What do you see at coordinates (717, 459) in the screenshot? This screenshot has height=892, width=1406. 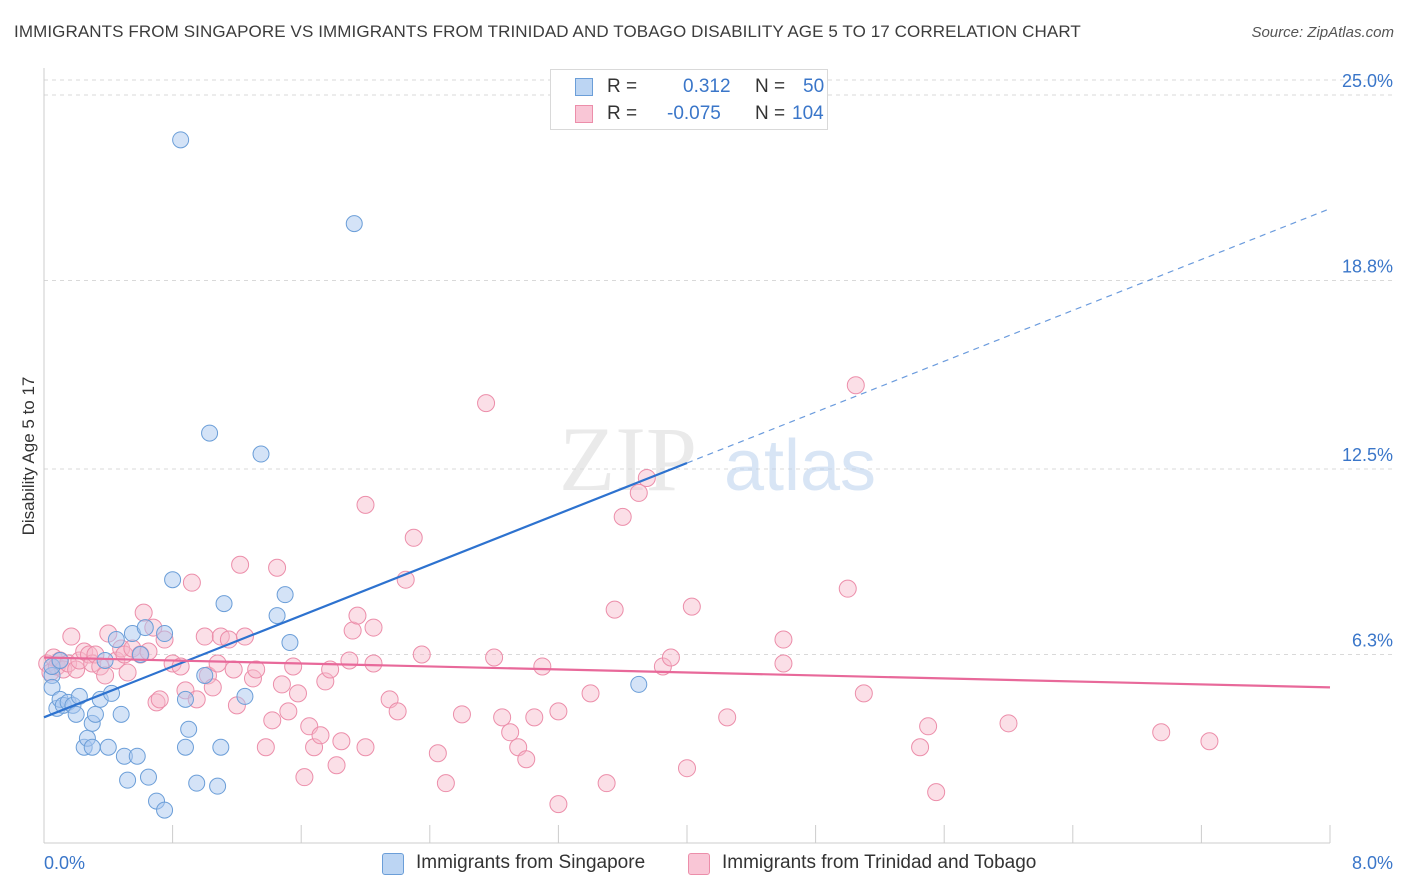 I see `watermark: ZIP atlas` at bounding box center [717, 459].